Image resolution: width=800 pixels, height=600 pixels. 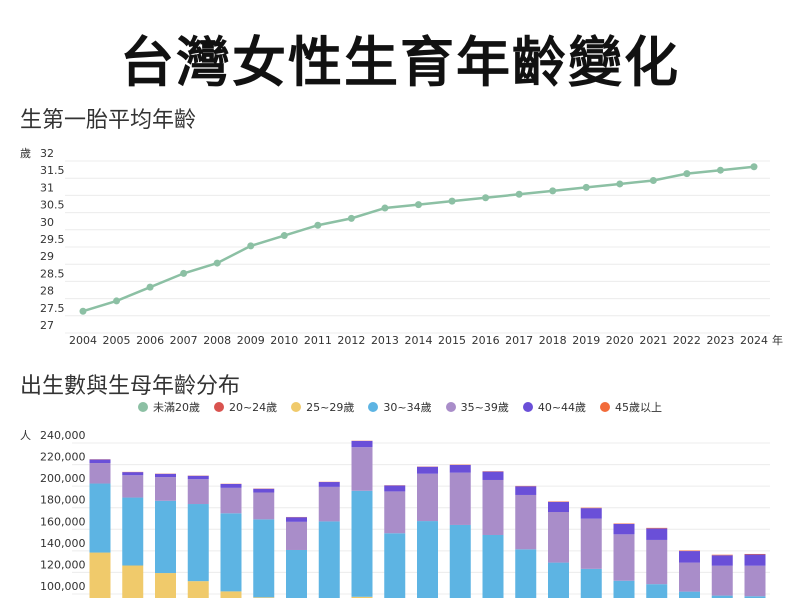 What do you see at coordinates (720, 340) in the screenshot?
I see `x-tick-label: 2023` at bounding box center [720, 340].